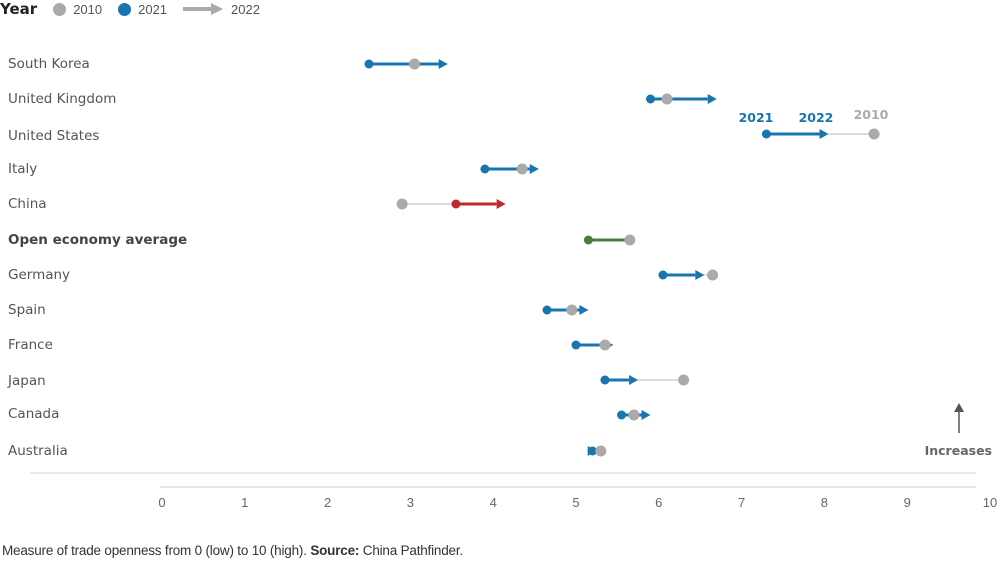 The image size is (1000, 563). I want to click on arrow-2022-united-kingdom, so click(712, 99).